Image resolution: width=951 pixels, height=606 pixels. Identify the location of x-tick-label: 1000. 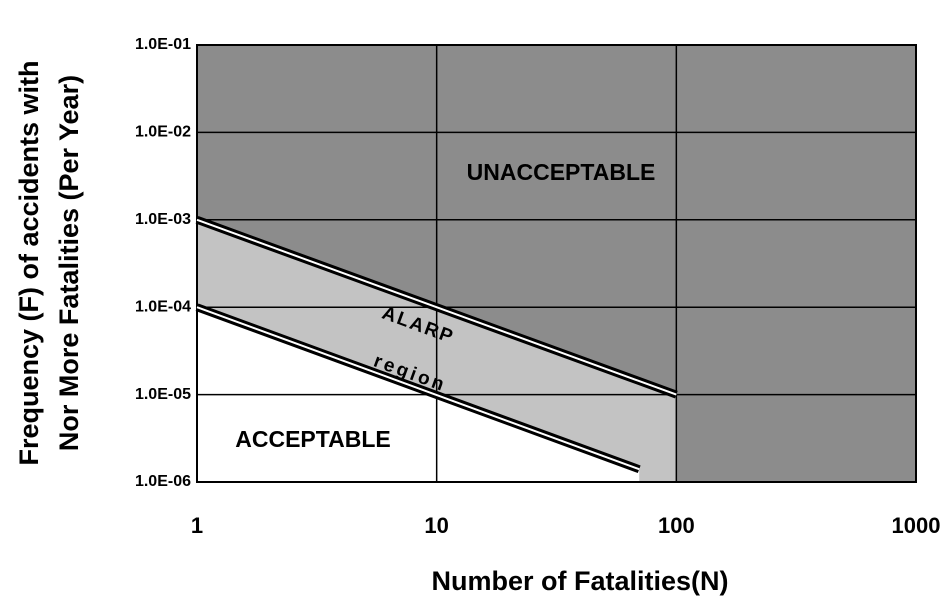
(916, 525).